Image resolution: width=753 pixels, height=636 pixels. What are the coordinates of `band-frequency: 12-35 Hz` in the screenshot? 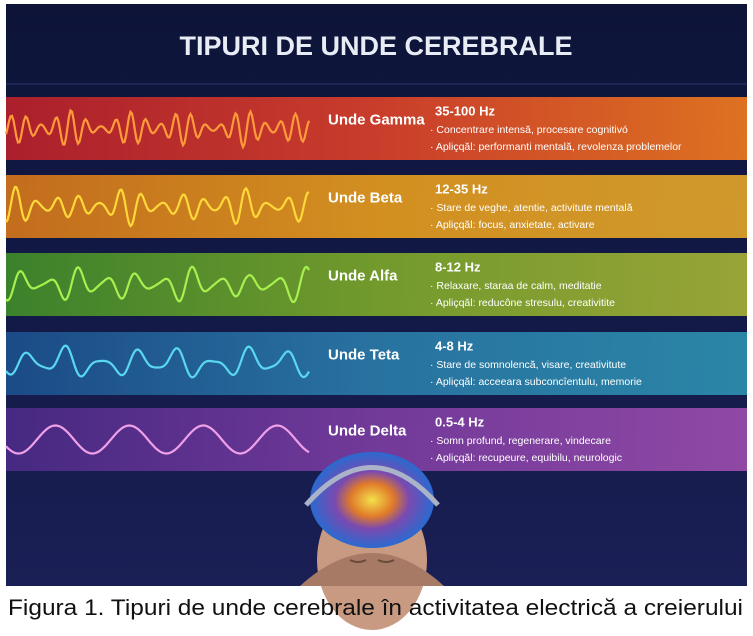 It's located at (461, 188).